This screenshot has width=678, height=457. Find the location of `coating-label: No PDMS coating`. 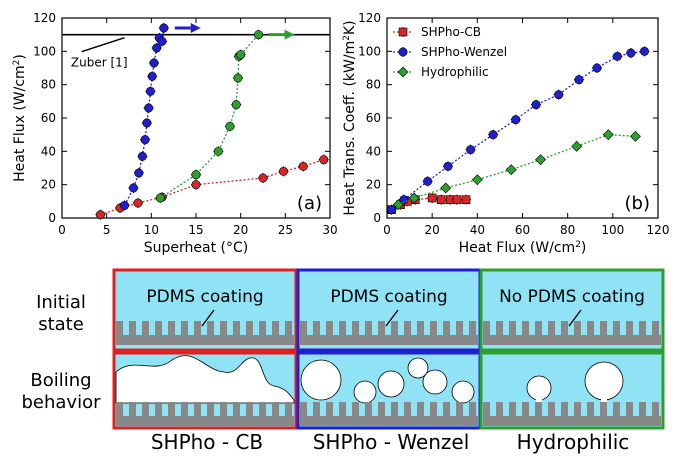

coating-label: No PDMS coating is located at coordinates (572, 297).